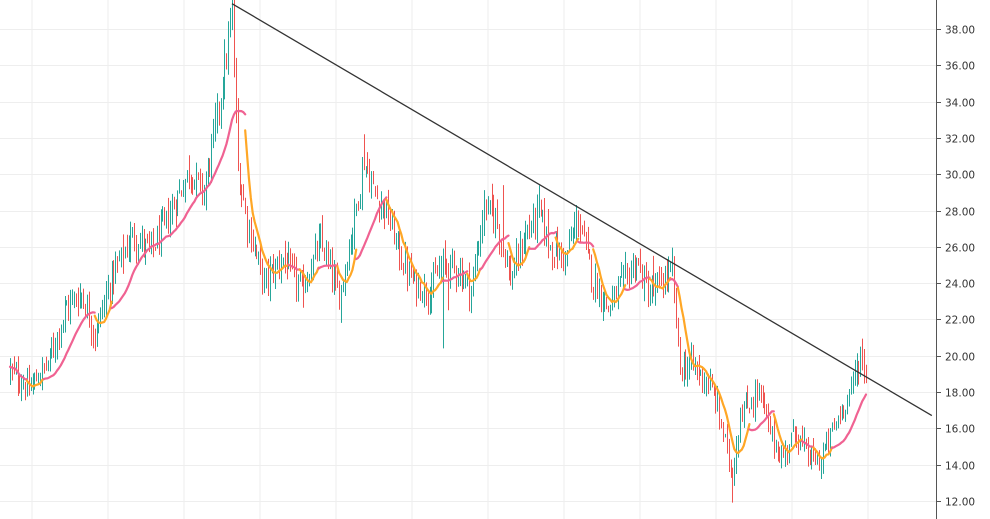 The width and height of the screenshot is (990, 519). Describe the element at coordinates (960, 31) in the screenshot. I see `price-tick-label: 38.00` at that location.